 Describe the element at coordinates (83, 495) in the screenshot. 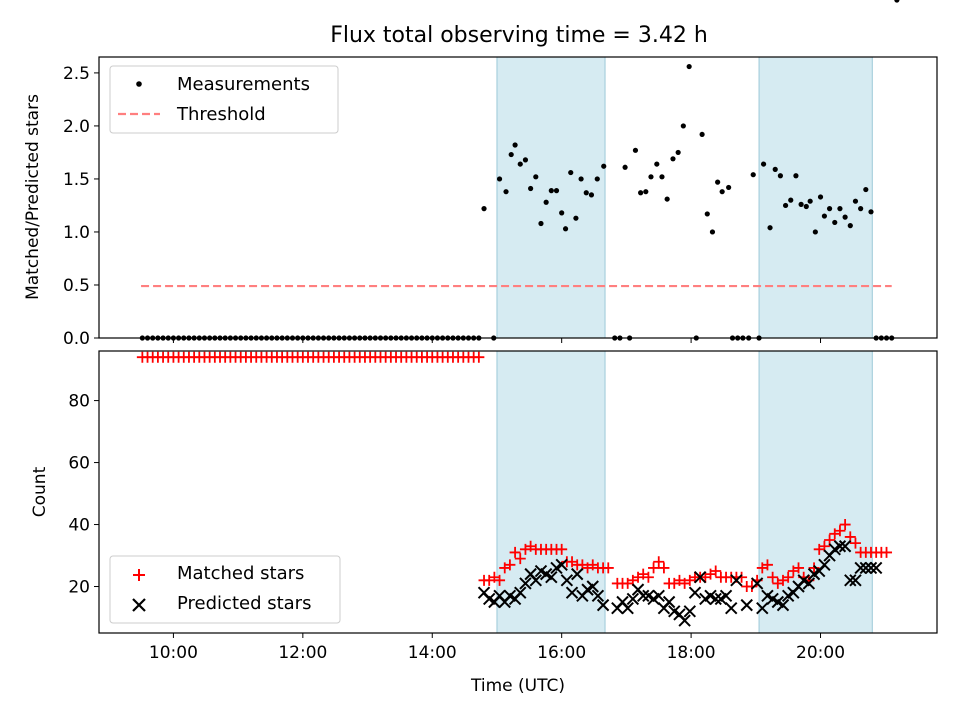

I see `bottom-y-axis: 20 40 60 80` at that location.